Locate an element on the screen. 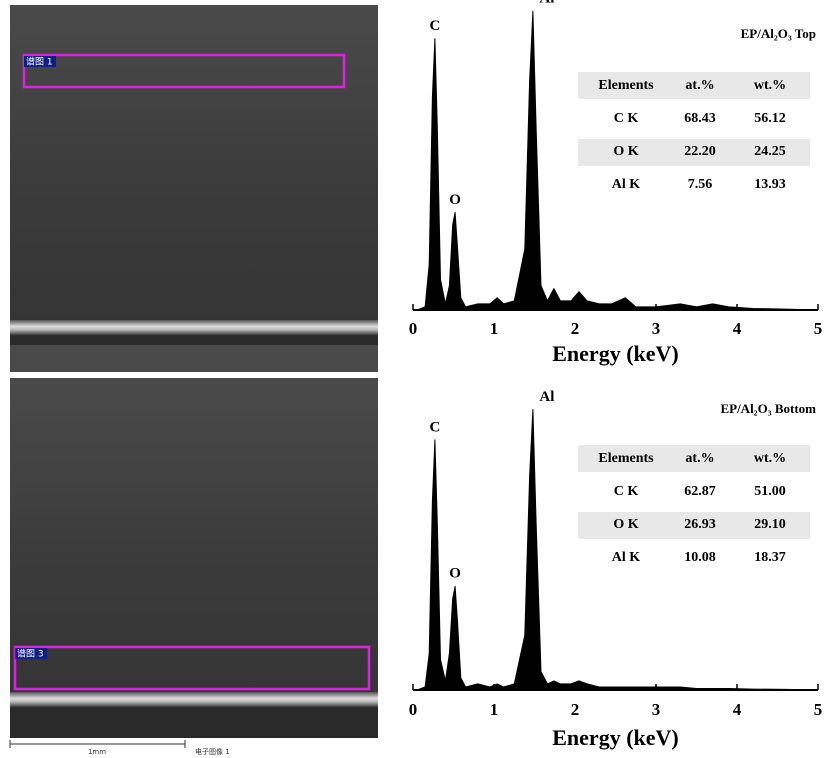 Image resolution: width=824 pixels, height=758 pixels. table-cell: 7.56 is located at coordinates (700, 184).